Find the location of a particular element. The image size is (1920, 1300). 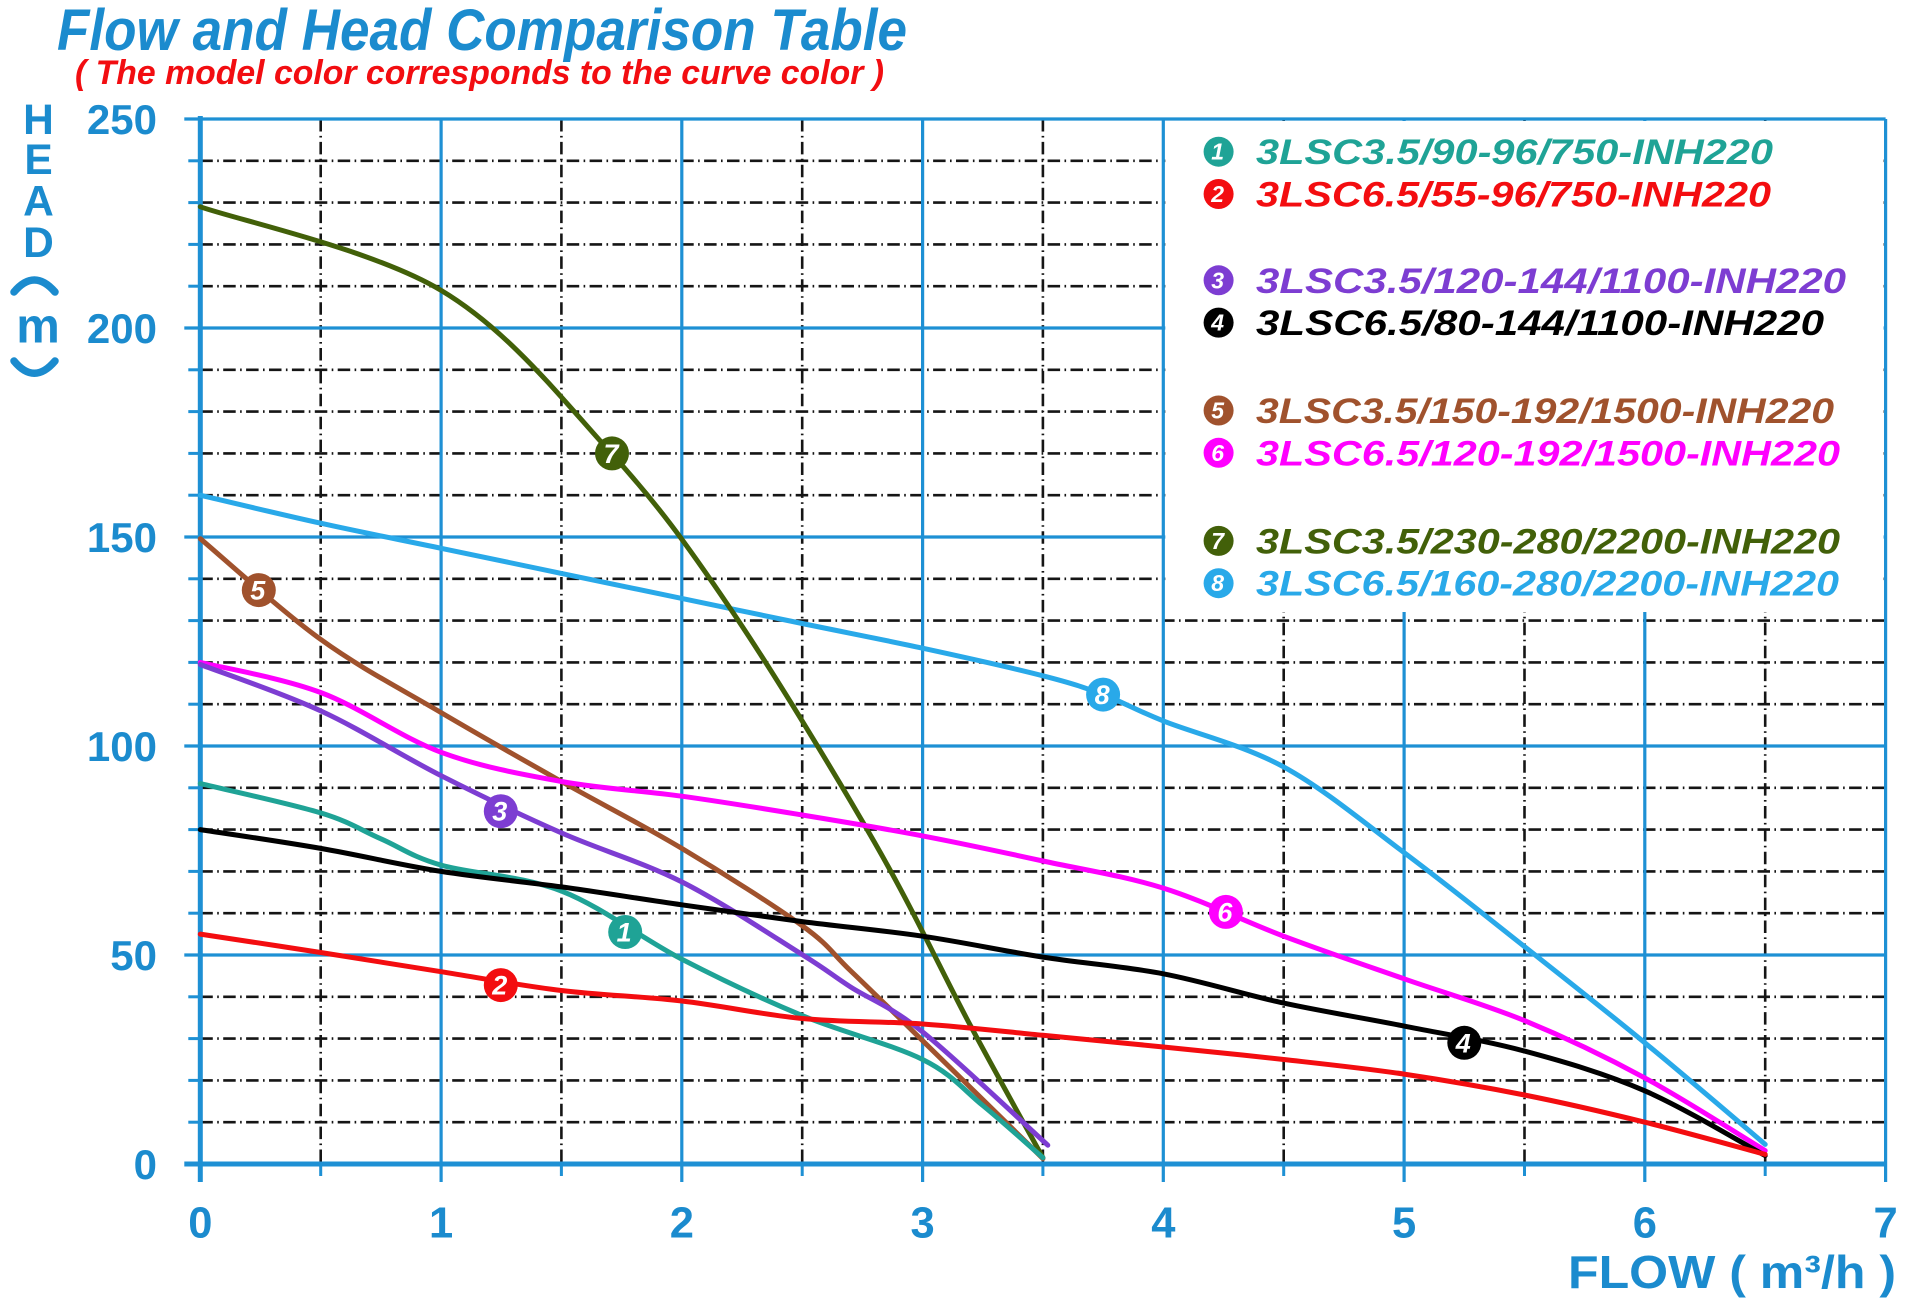

svg-text: 3LSC6.5/120-192/1500-INH220 is located at coordinates (1548, 453).